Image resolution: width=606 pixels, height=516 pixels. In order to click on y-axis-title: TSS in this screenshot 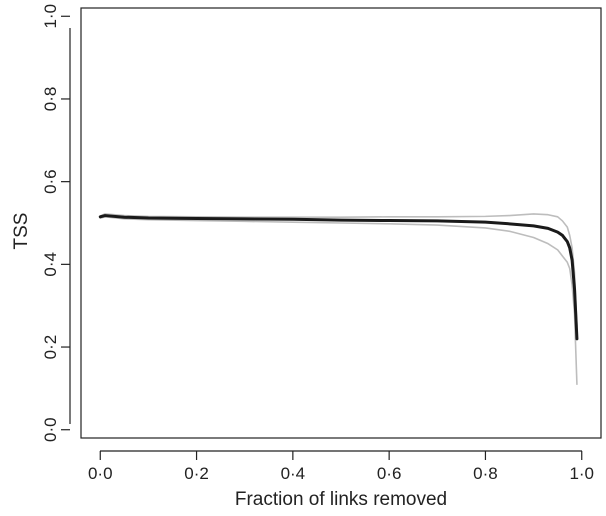, I will do `click(21, 231)`.